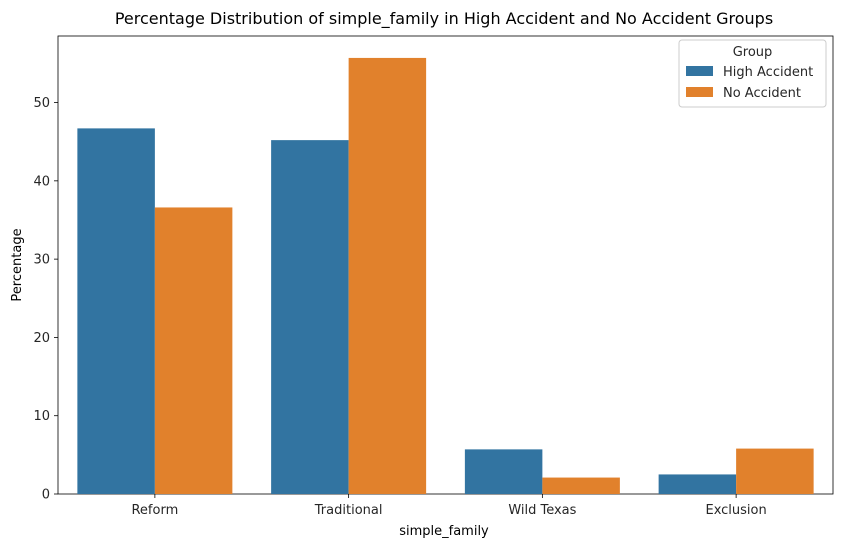 The height and width of the screenshot is (547, 841). What do you see at coordinates (41, 416) in the screenshot?
I see `y-tick-label: 10` at bounding box center [41, 416].